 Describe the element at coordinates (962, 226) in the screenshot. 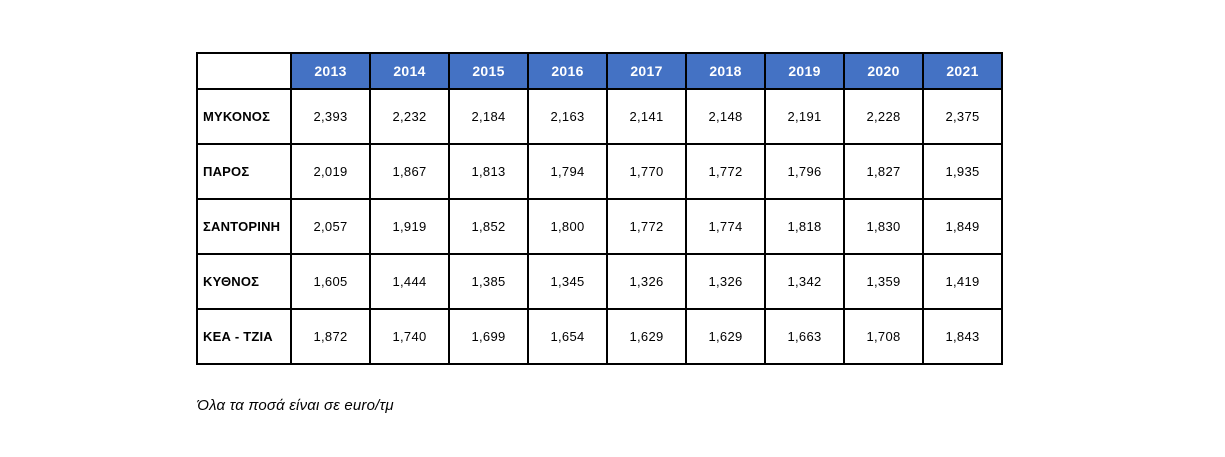

I see `value-cell: 1,849` at that location.